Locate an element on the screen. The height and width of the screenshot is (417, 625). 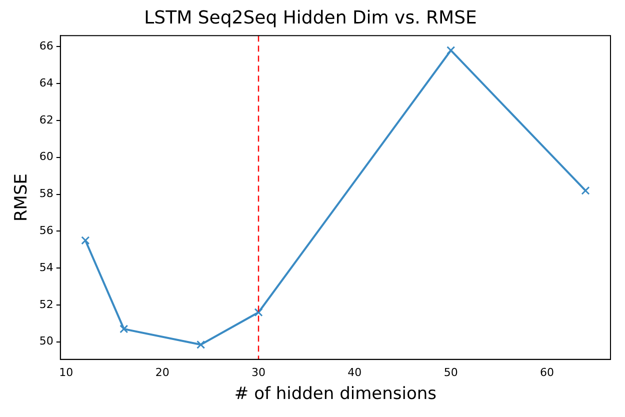
y-tick-label: 64 is located at coordinates (46, 83).